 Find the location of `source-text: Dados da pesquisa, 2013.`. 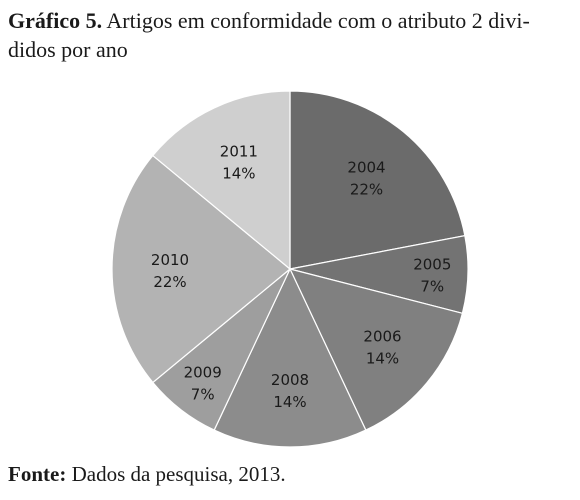

source-text: Dados da pesquisa, 2013. is located at coordinates (176, 474).